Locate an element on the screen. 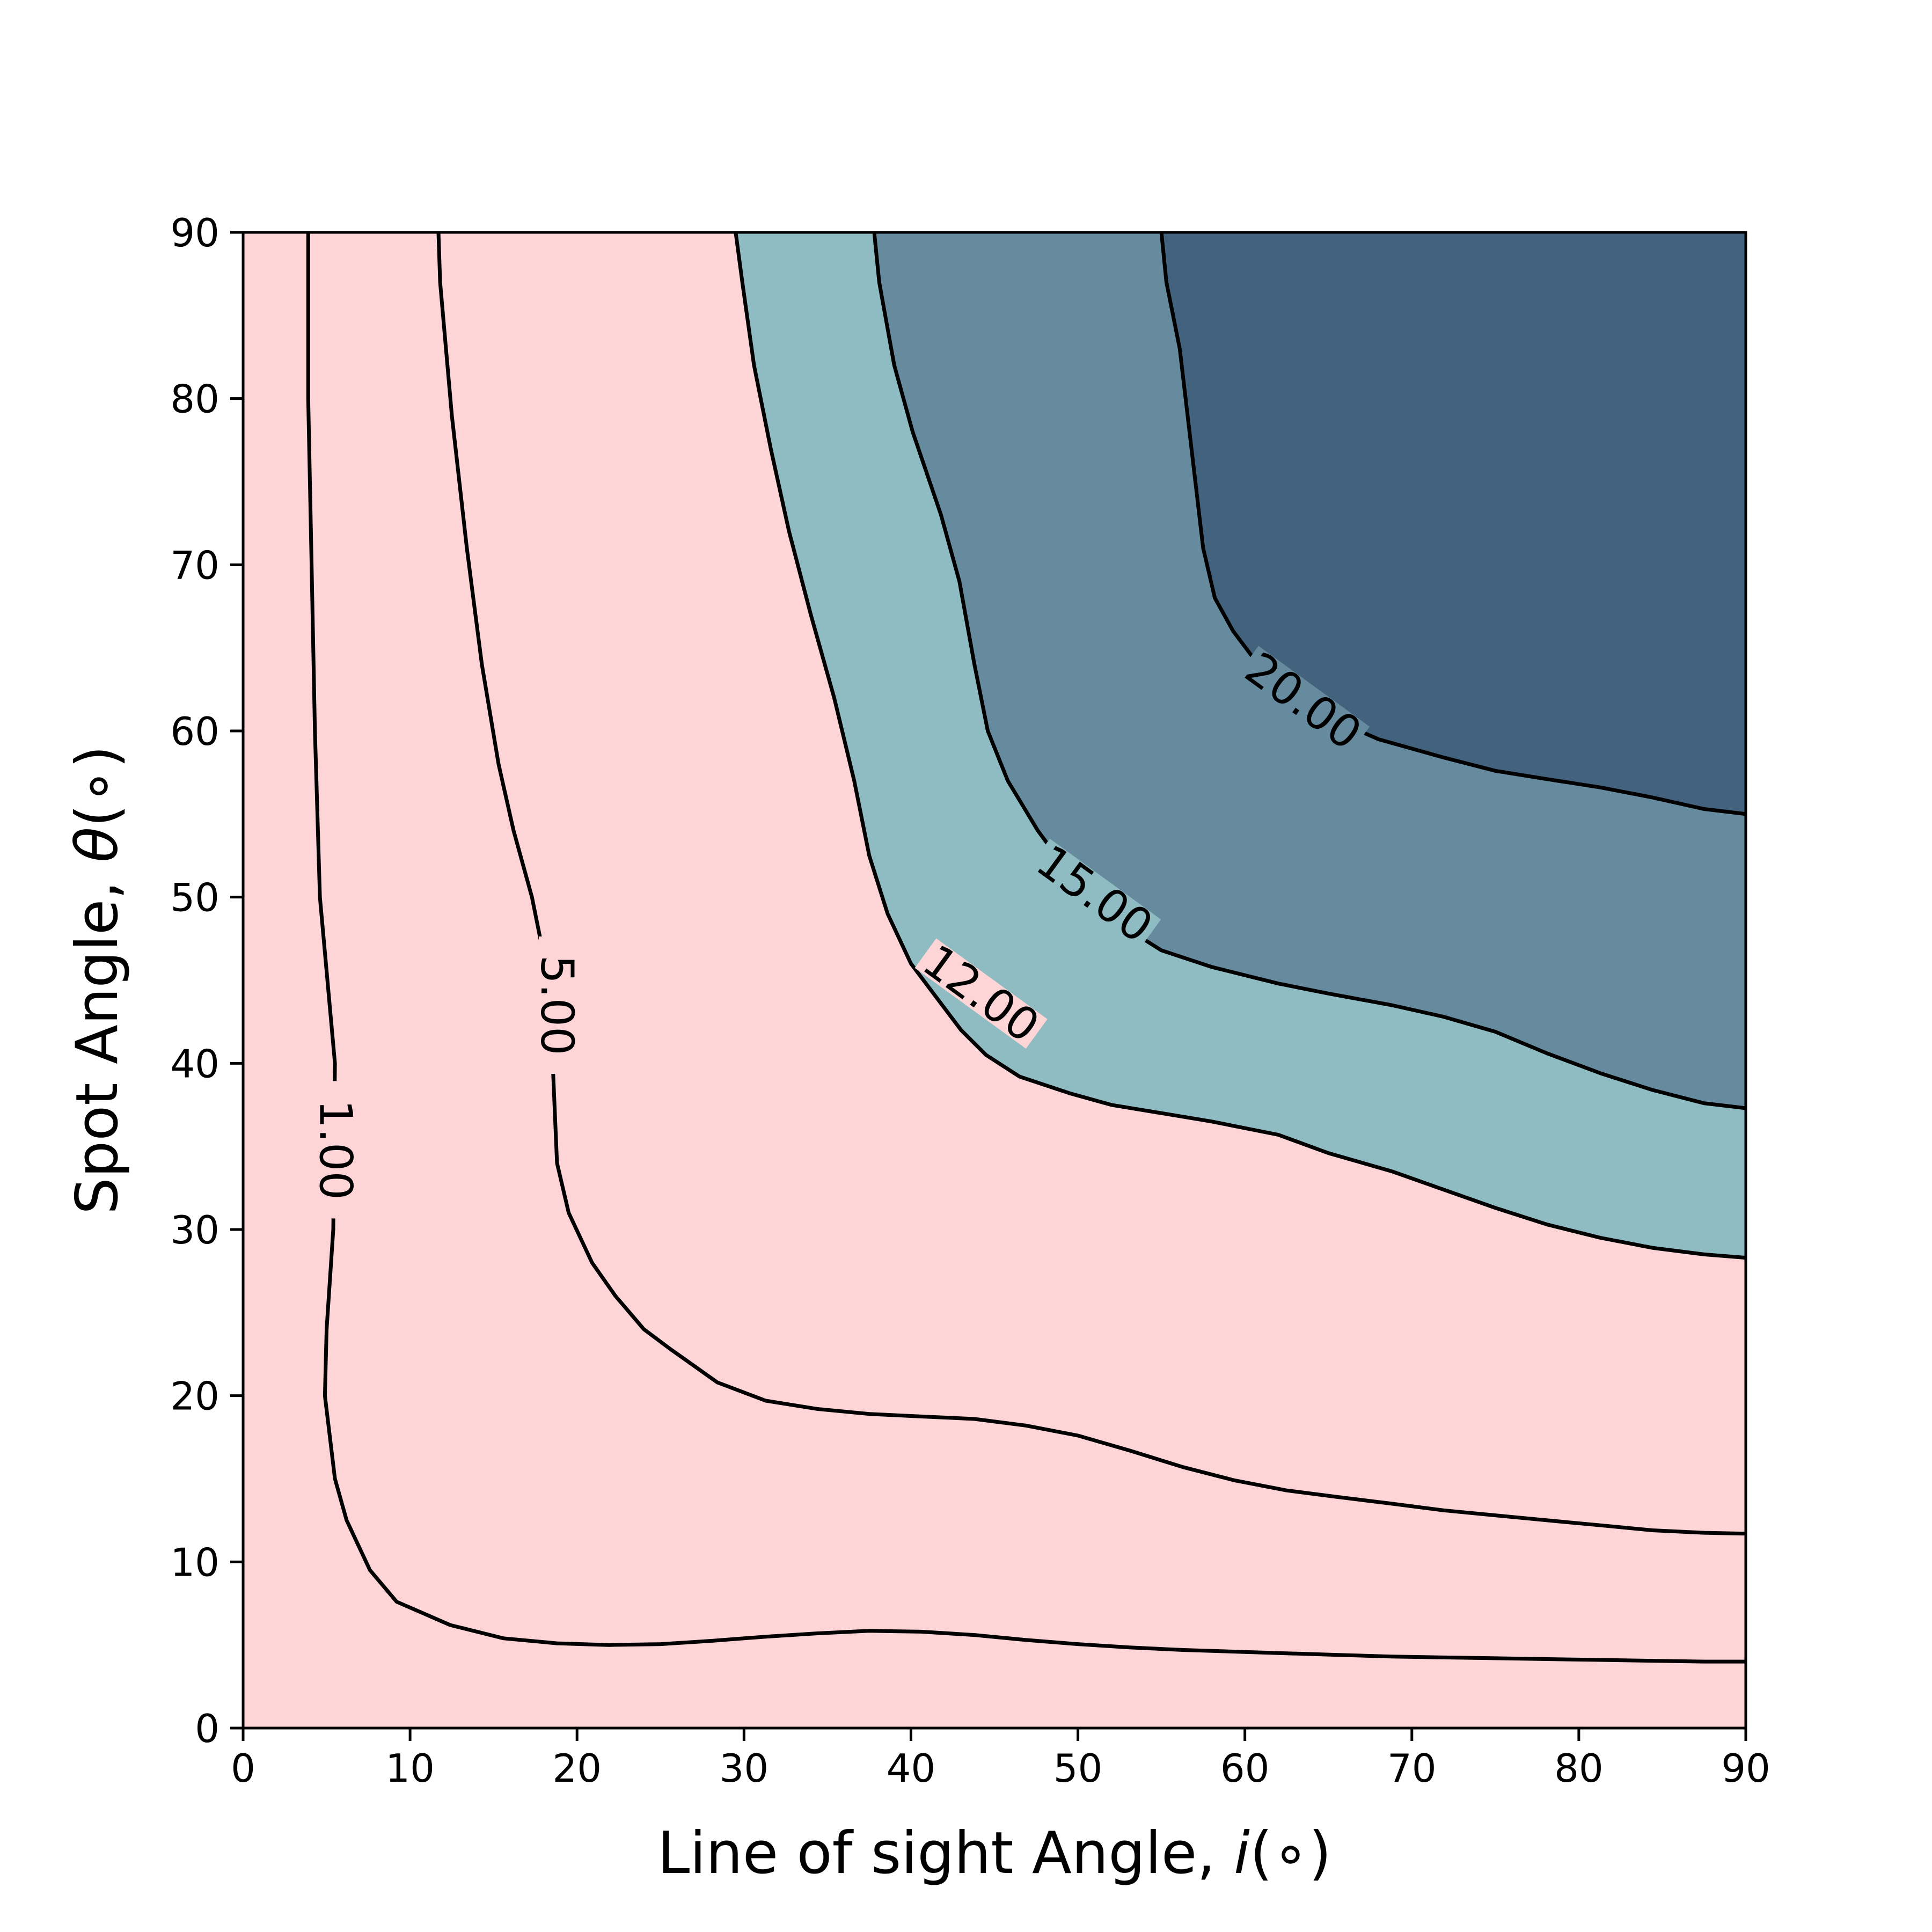 This screenshot has height=1932, width=1932. x-axis: 0 10 20 30 40 50 60 70 80 90 is located at coordinates (1000, 1759).